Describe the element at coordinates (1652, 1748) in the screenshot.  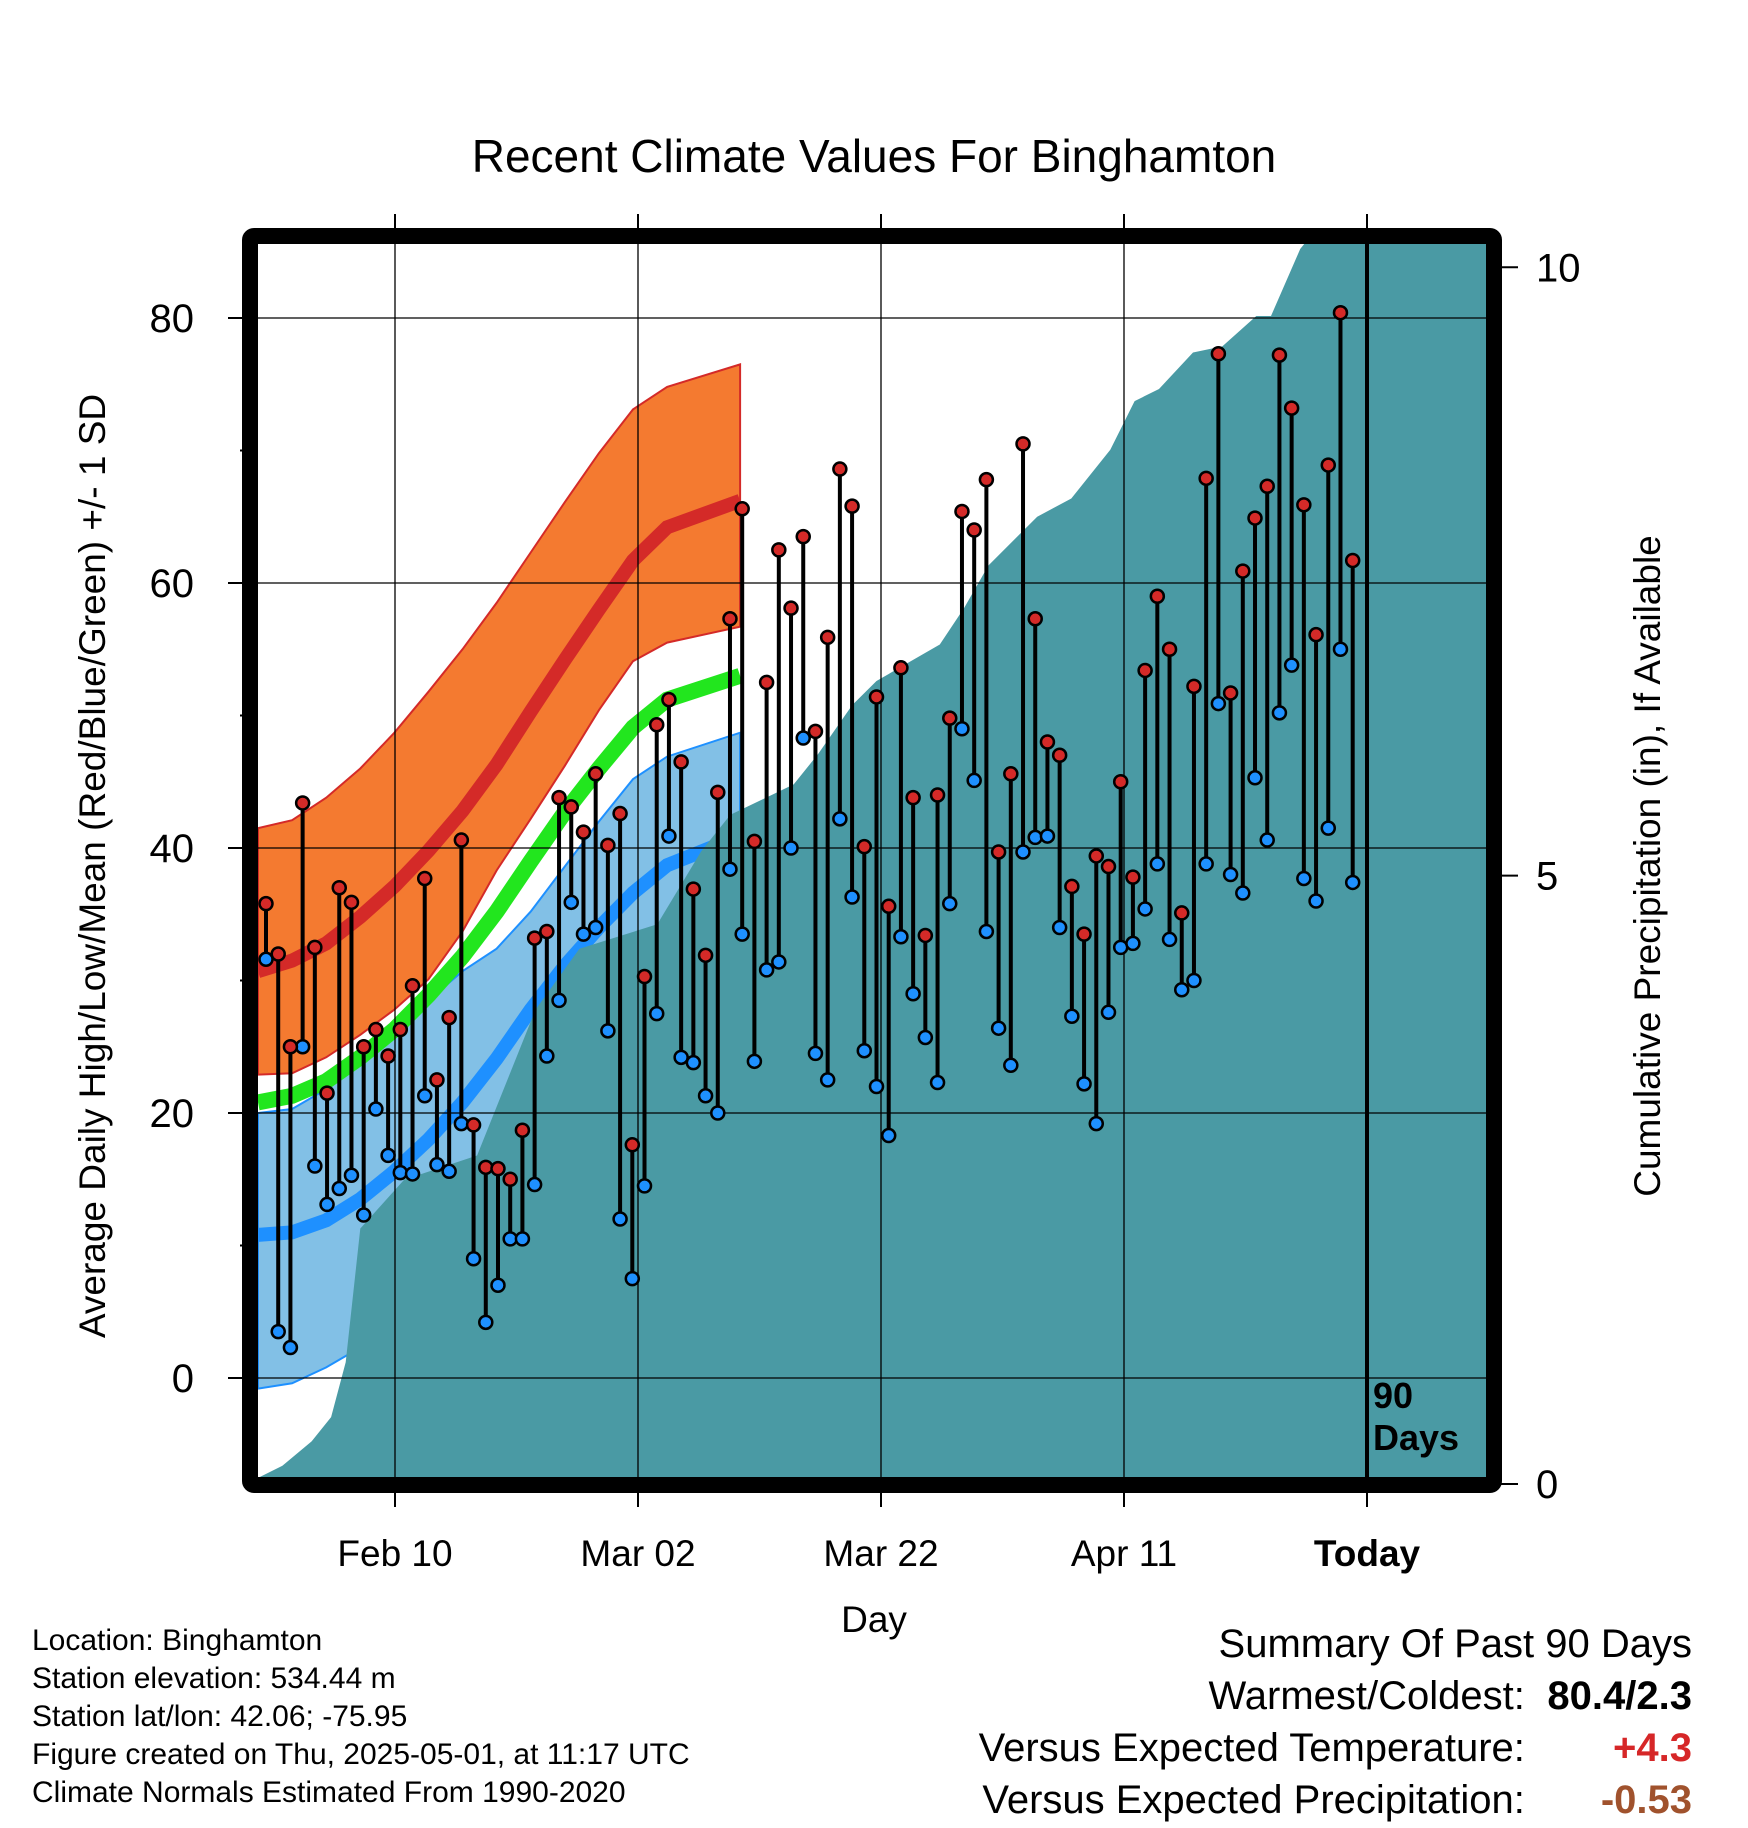
I see `temp-value: +4.3` at that location.